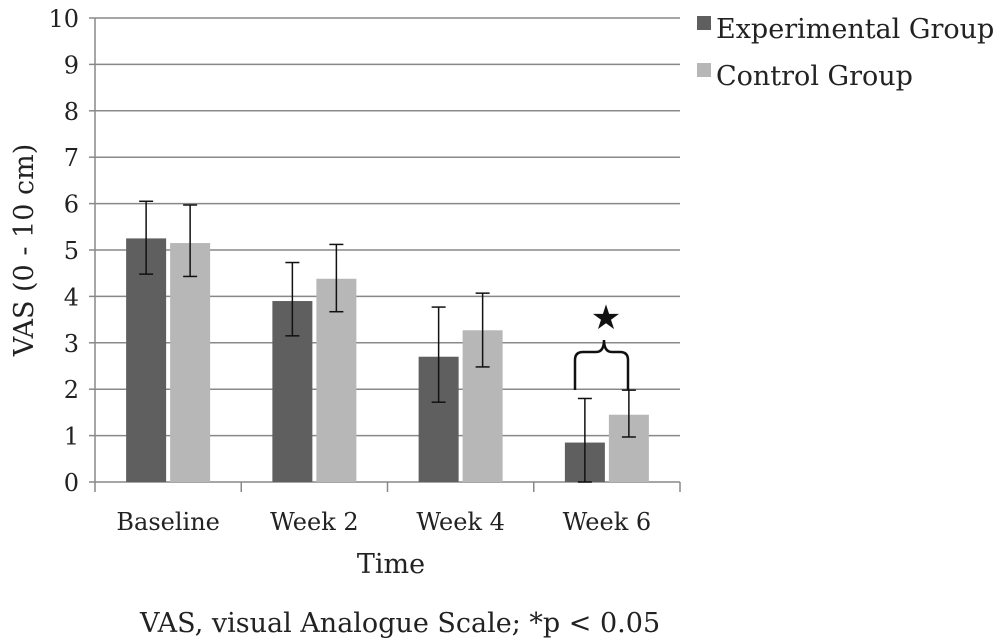 The width and height of the screenshot is (1000, 643). What do you see at coordinates (63, 19) in the screenshot?
I see `y-tick-label: 10` at bounding box center [63, 19].